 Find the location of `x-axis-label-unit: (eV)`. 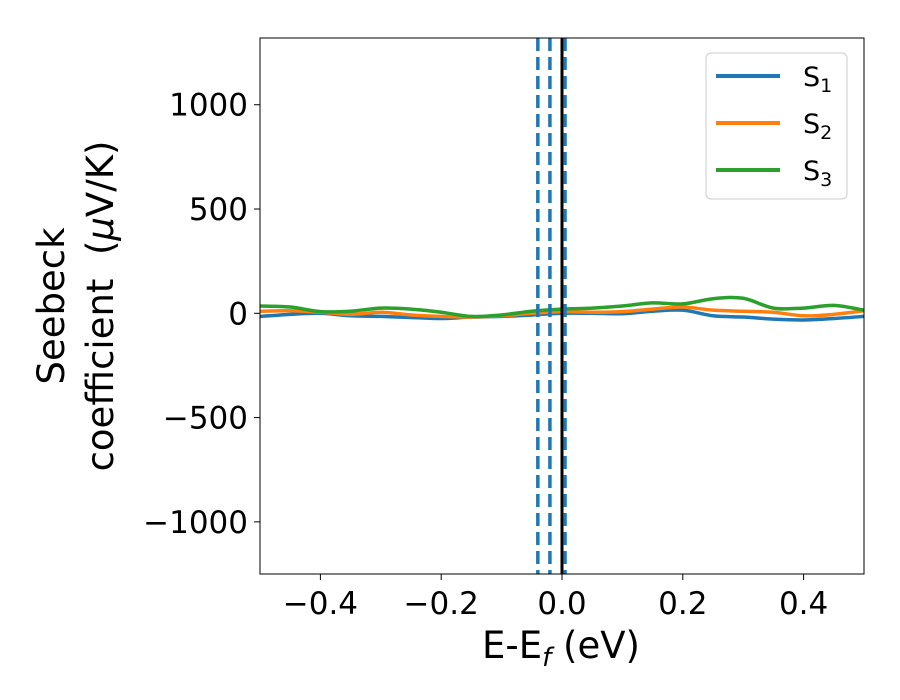

x-axis-label-unit: (eV) is located at coordinates (595, 645).